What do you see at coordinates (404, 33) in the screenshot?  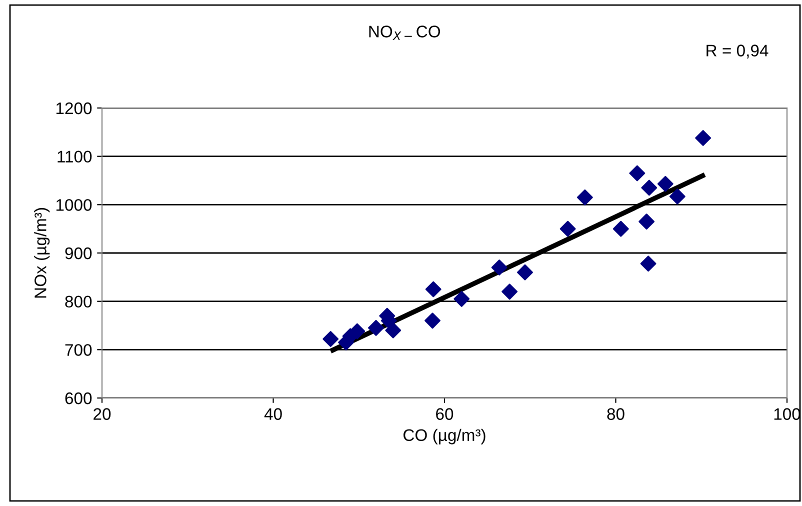 I see `chart-title: NO$_{X−}$CO` at bounding box center [404, 33].